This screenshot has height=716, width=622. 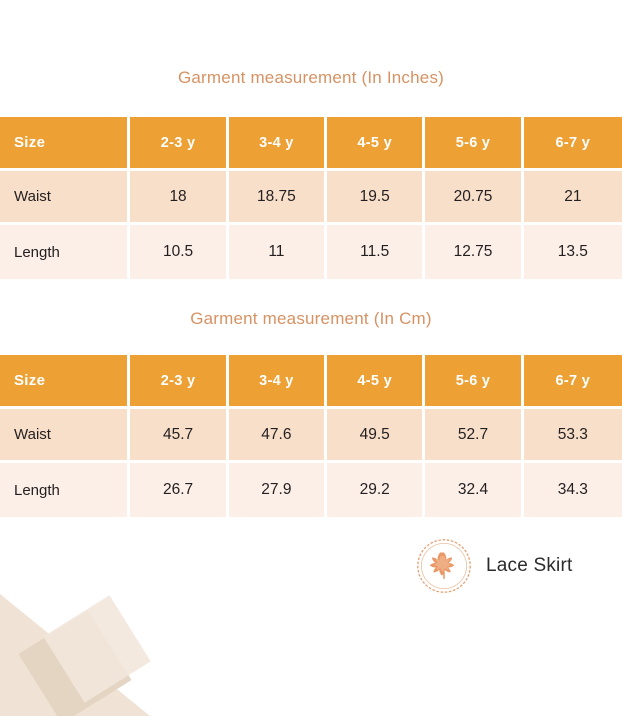 What do you see at coordinates (444, 566) in the screenshot?
I see `leaf-badge-icon` at bounding box center [444, 566].